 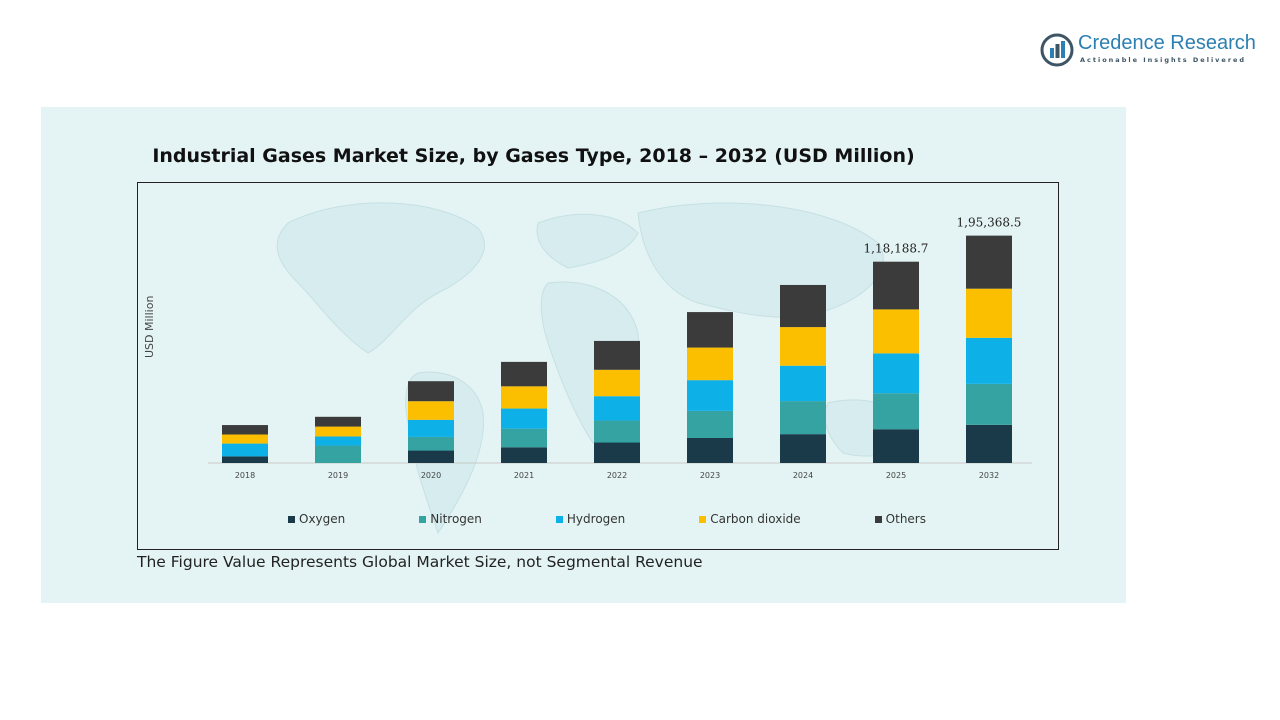 I want to click on bar-segment-nitrogen-2024, so click(x=803, y=418).